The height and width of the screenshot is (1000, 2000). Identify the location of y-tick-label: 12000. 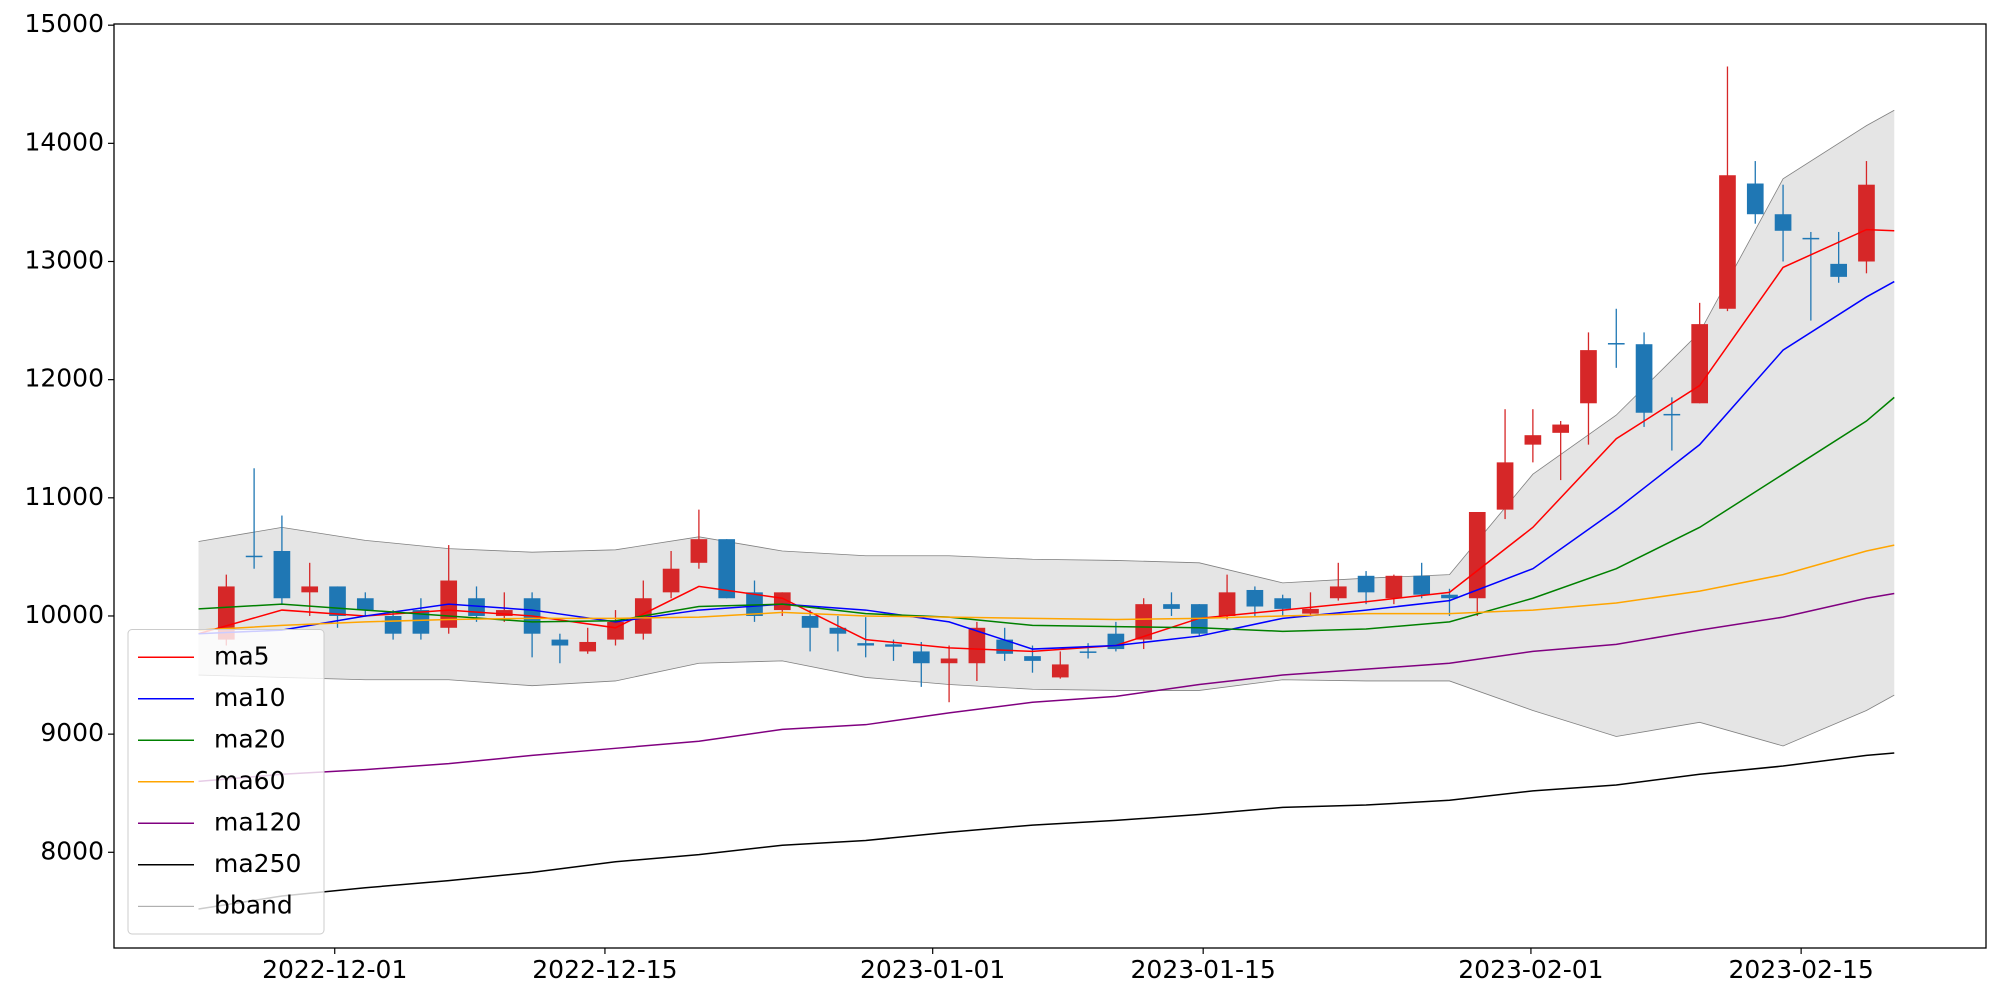
(64, 378).